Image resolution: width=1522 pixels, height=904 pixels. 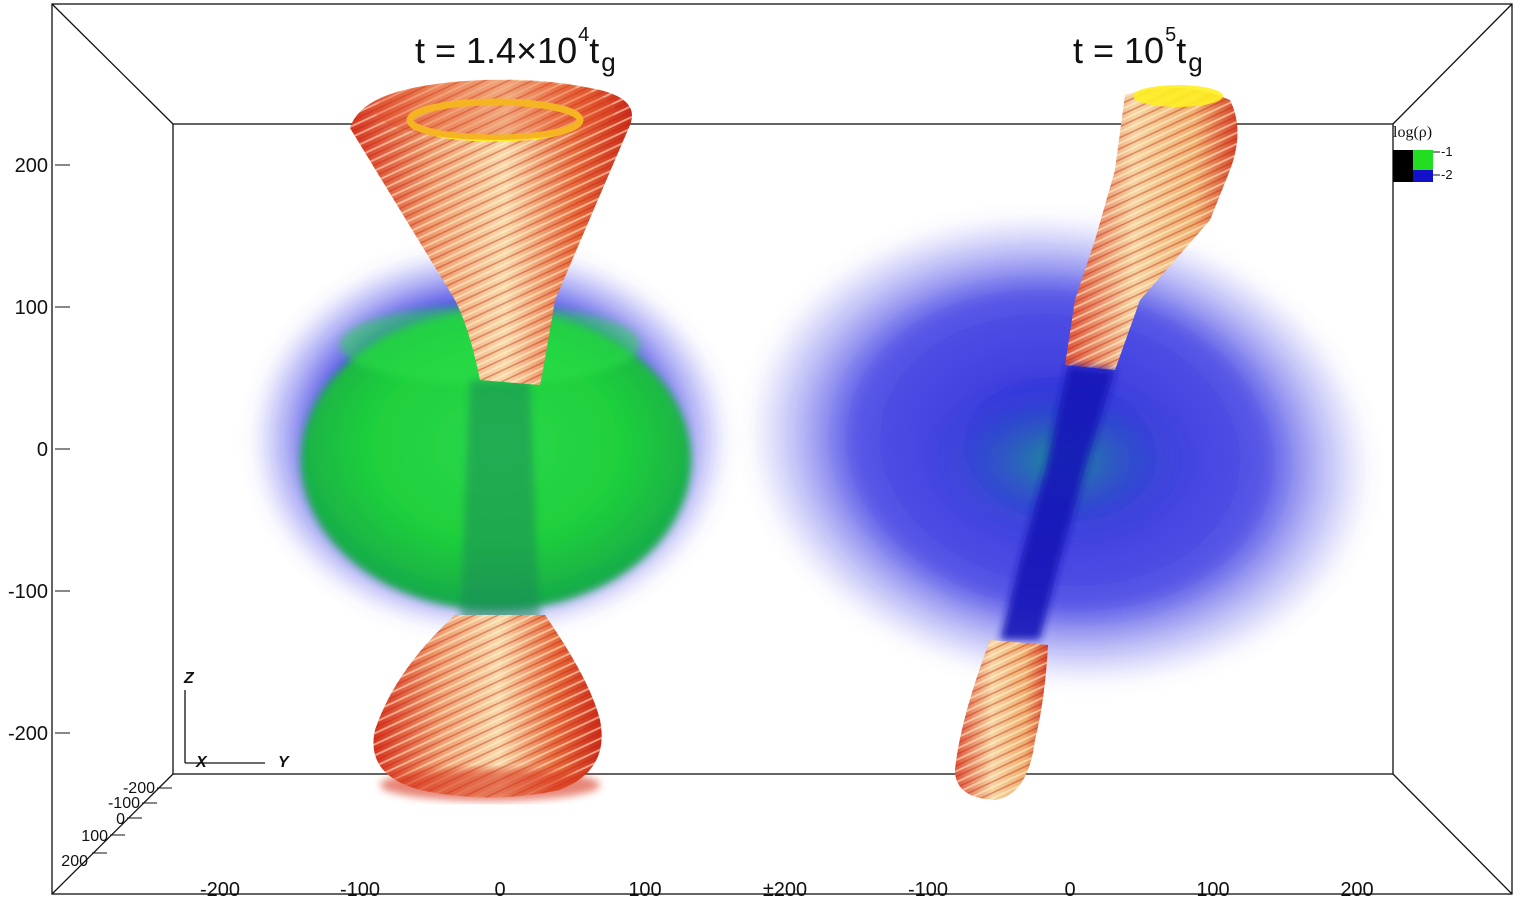 What do you see at coordinates (28, 592) in the screenshot?
I see `z-tick-label: -100` at bounding box center [28, 592].